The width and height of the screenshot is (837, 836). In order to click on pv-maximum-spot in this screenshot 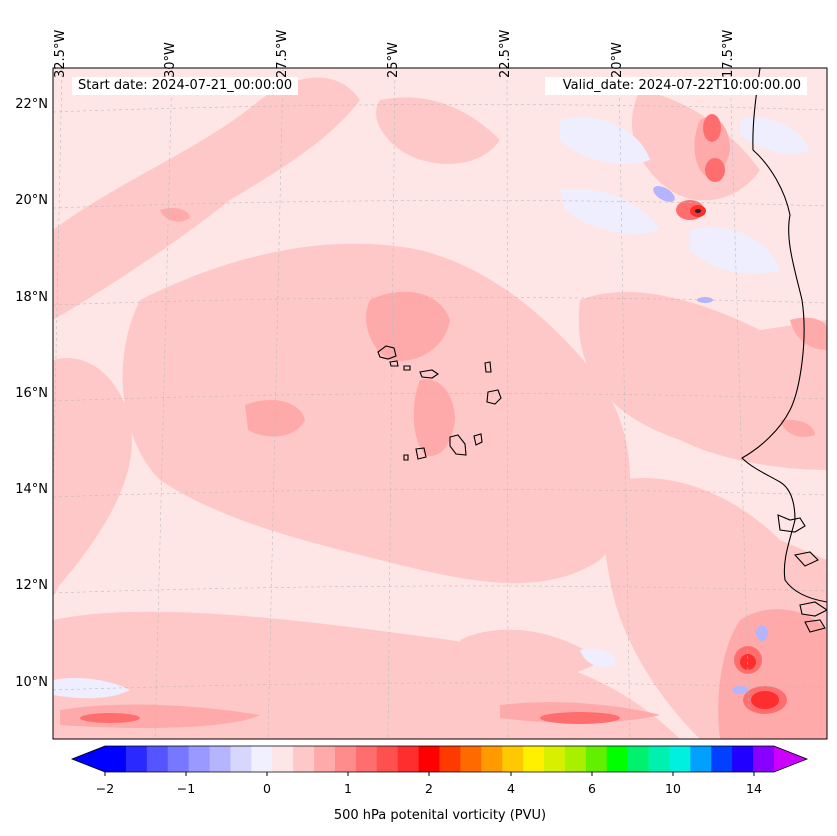, I will do `click(698, 211)`.